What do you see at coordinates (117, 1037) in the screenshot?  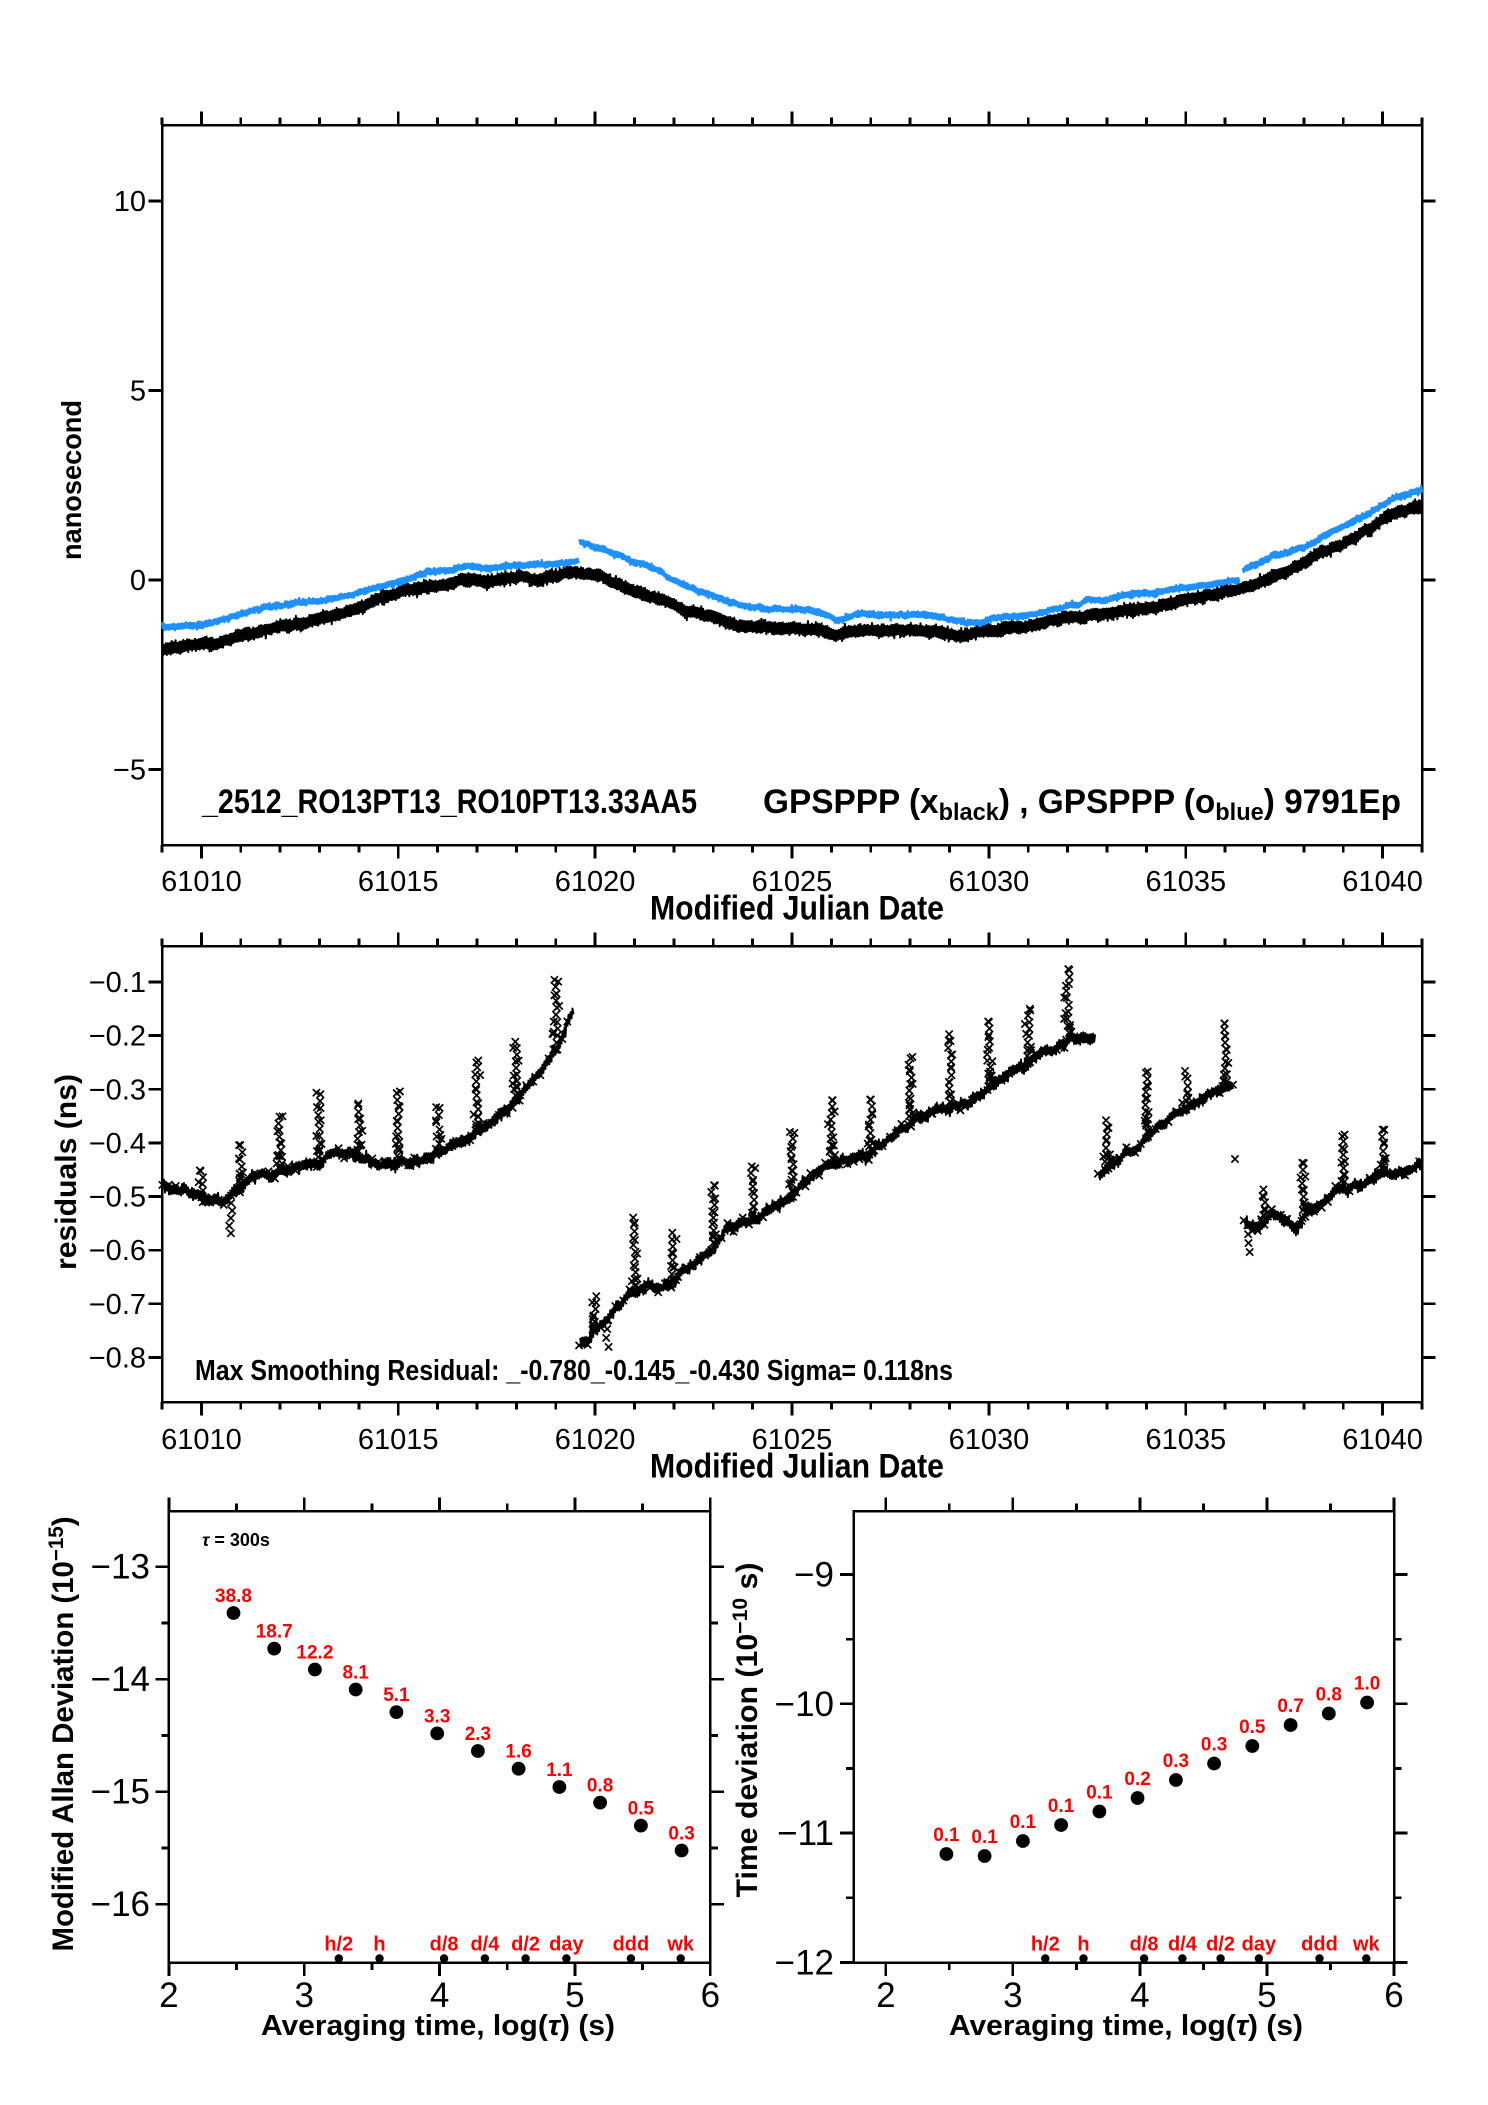 I see `svg-text: −0.2` at bounding box center [117, 1037].